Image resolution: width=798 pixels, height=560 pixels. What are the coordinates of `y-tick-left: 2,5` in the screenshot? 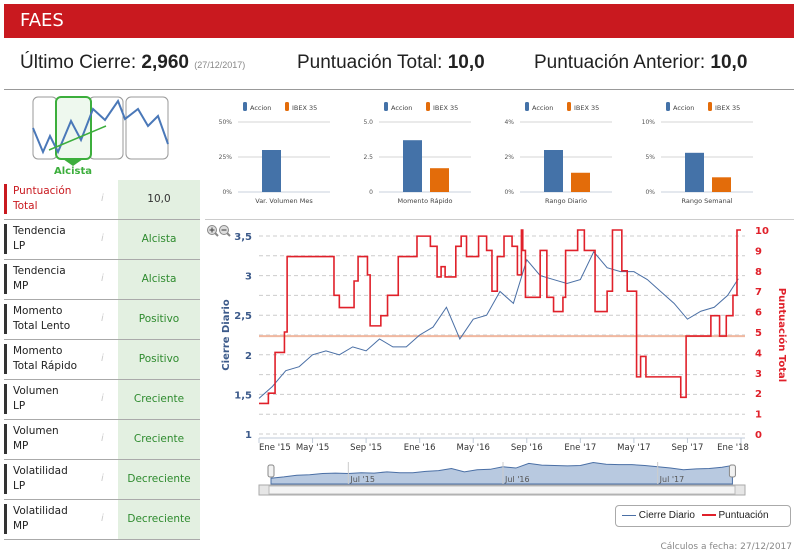 It's located at (243, 316).